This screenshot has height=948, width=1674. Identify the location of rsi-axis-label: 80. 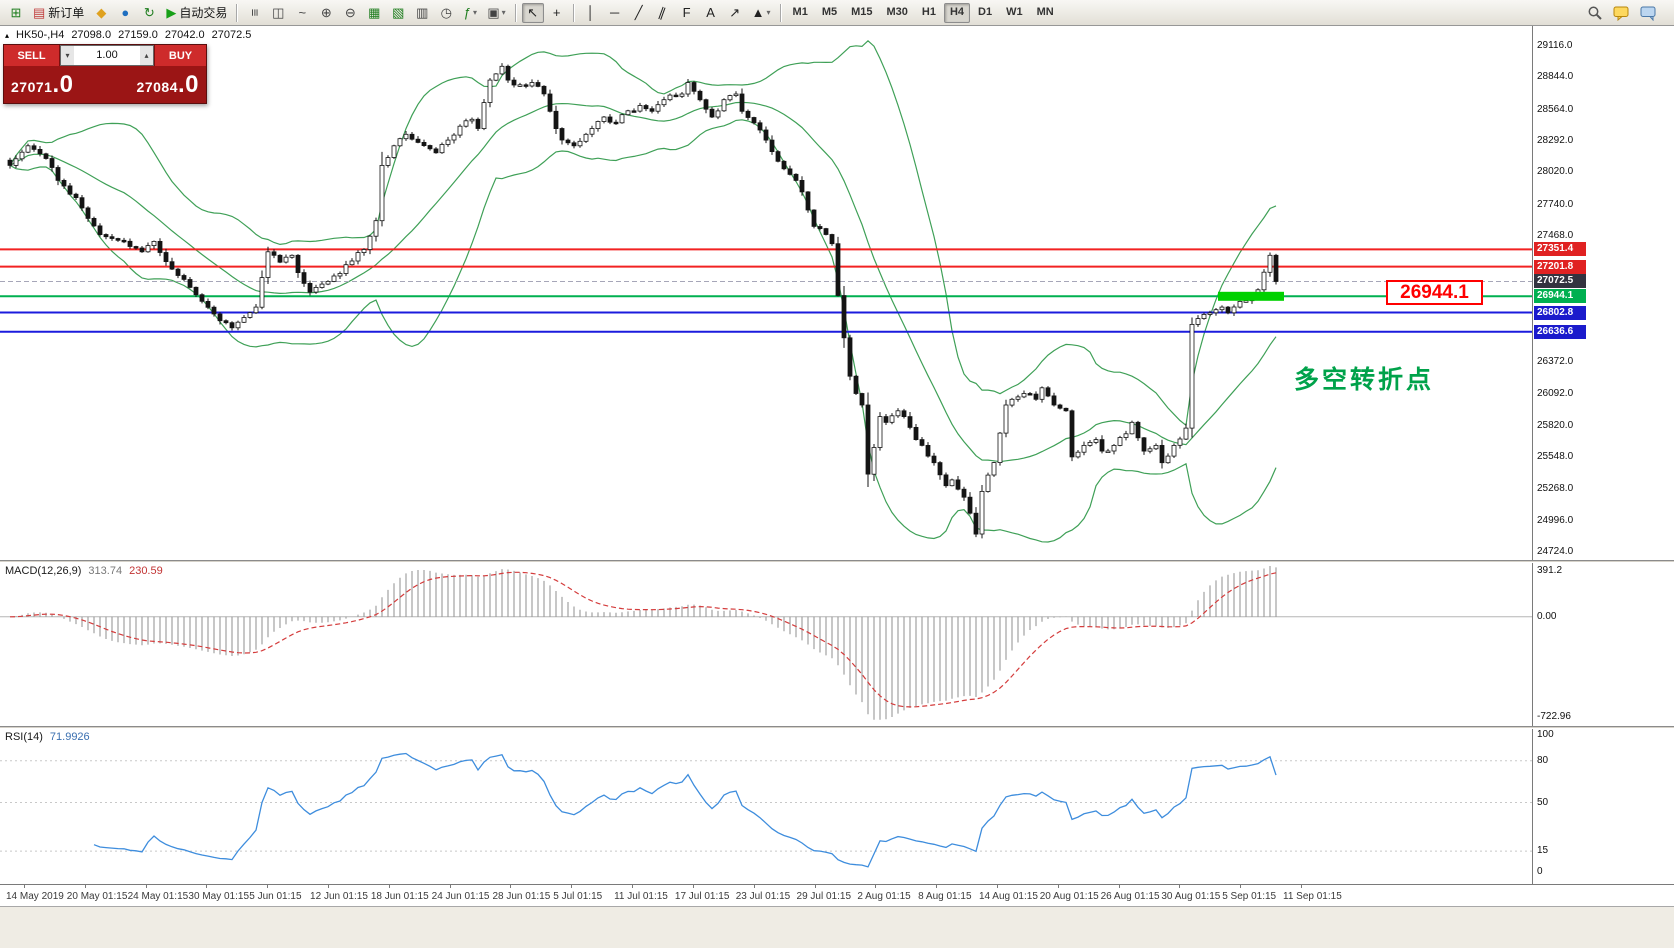
(1543, 760).